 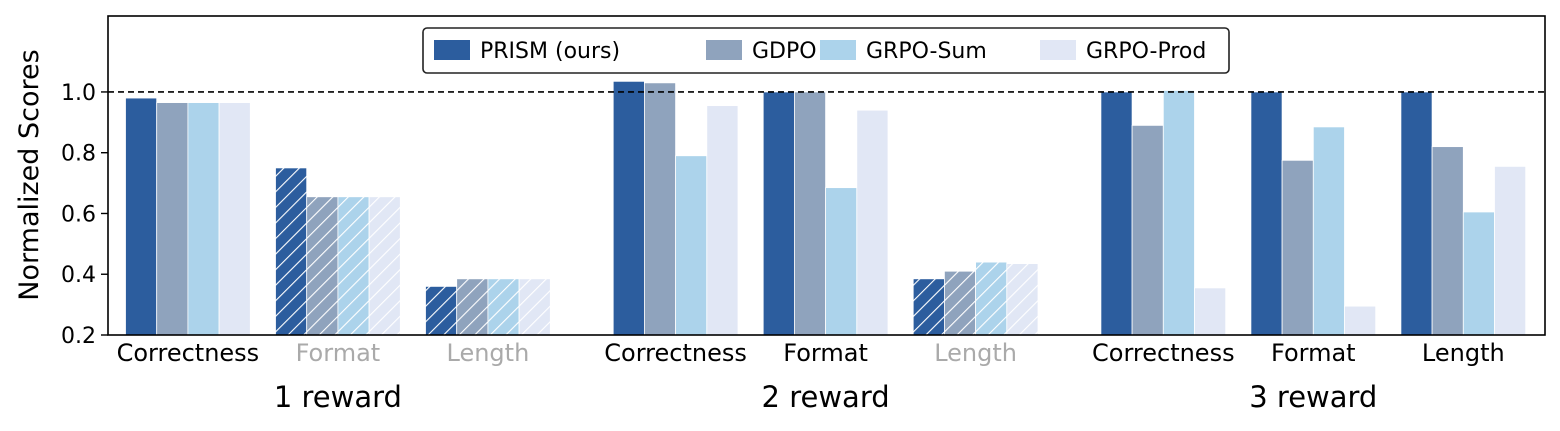 I want to click on legend: PRISM (ours) GDPO GRPO-Sum GRPO-Prod, so click(x=826, y=50).